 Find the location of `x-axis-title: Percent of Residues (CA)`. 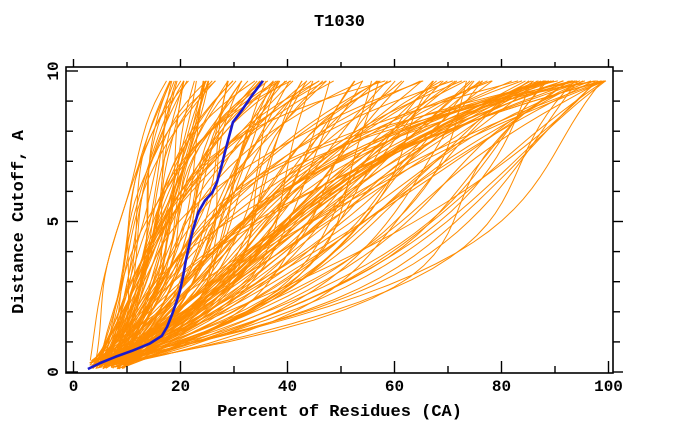

x-axis-title: Percent of Residues (CA) is located at coordinates (339, 412).